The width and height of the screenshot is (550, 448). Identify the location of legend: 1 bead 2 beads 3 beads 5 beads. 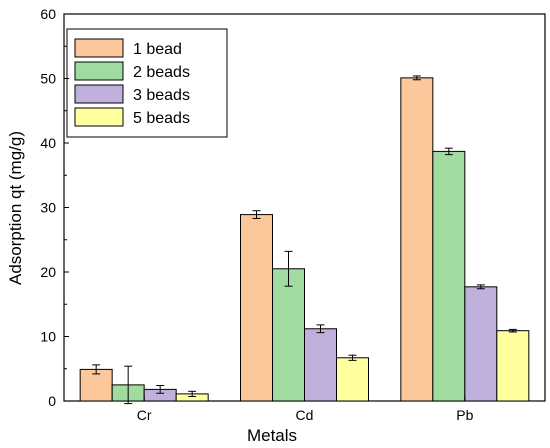
(147, 83).